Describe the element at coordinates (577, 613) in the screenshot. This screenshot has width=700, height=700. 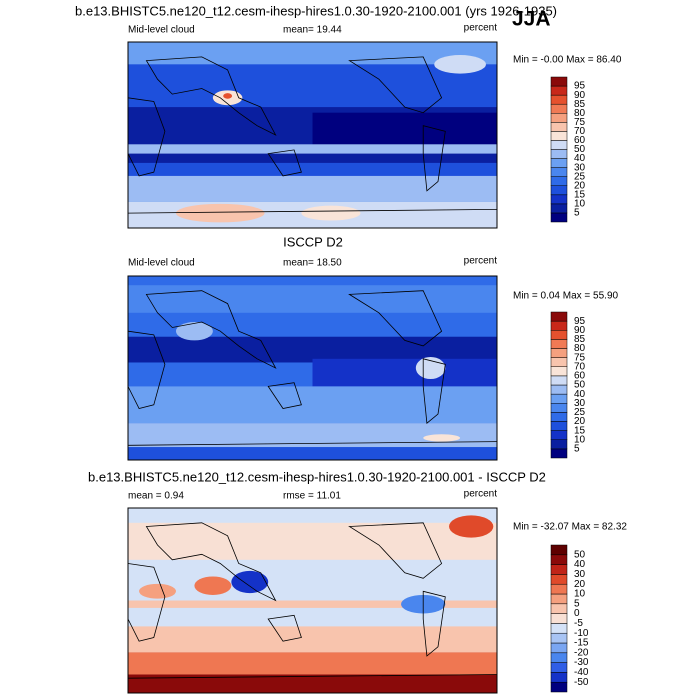
I see `colorbar-tick-label: 0` at that location.